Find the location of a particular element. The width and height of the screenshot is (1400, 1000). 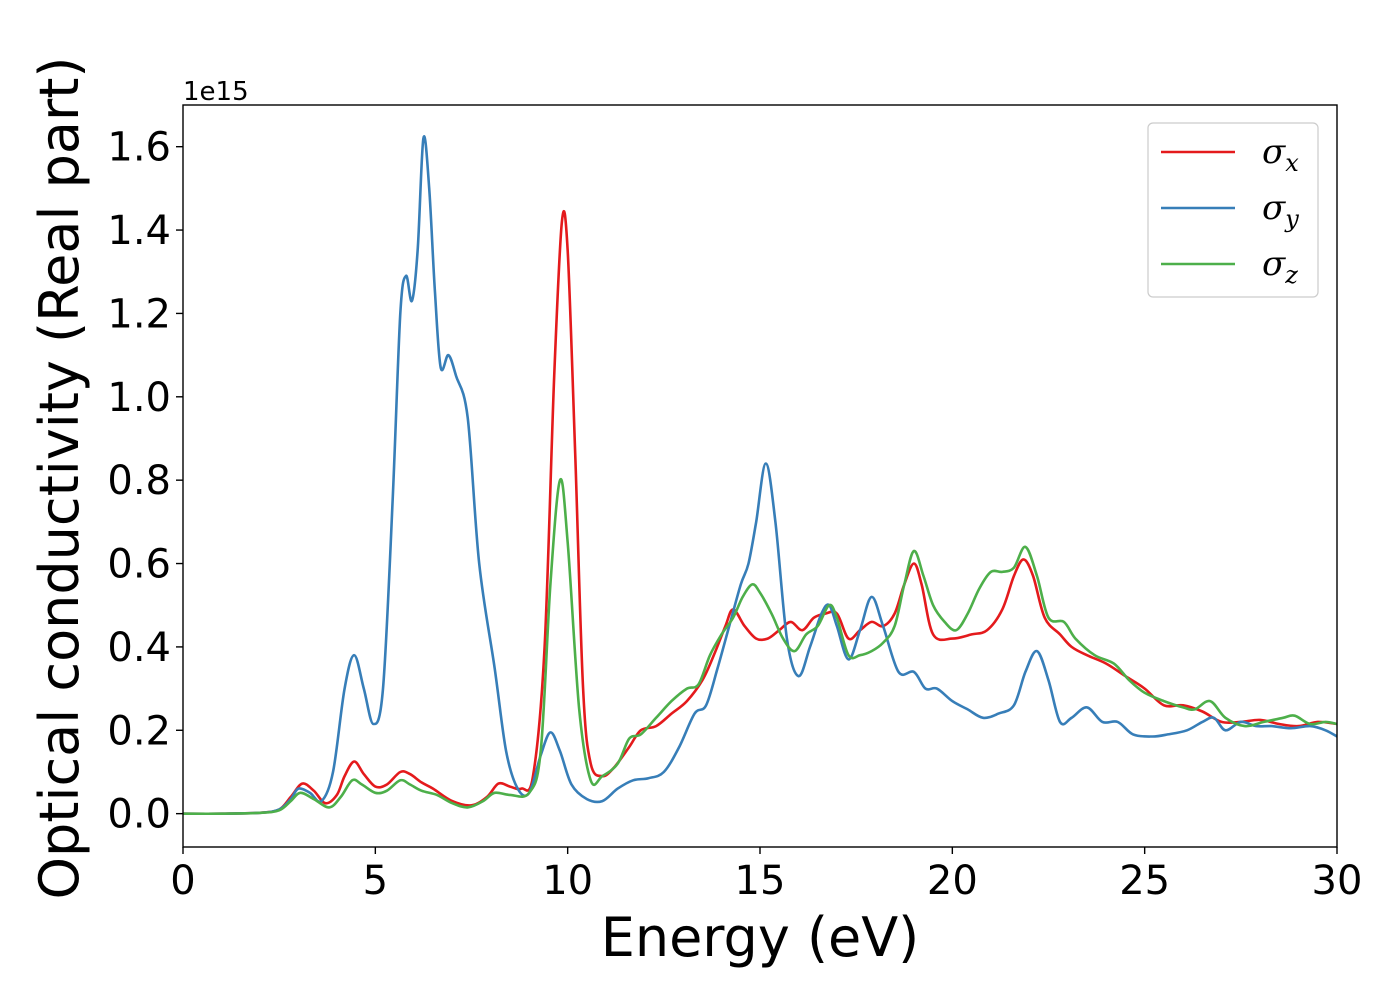

legend-label-x: σx is located at coordinates (1280, 154).